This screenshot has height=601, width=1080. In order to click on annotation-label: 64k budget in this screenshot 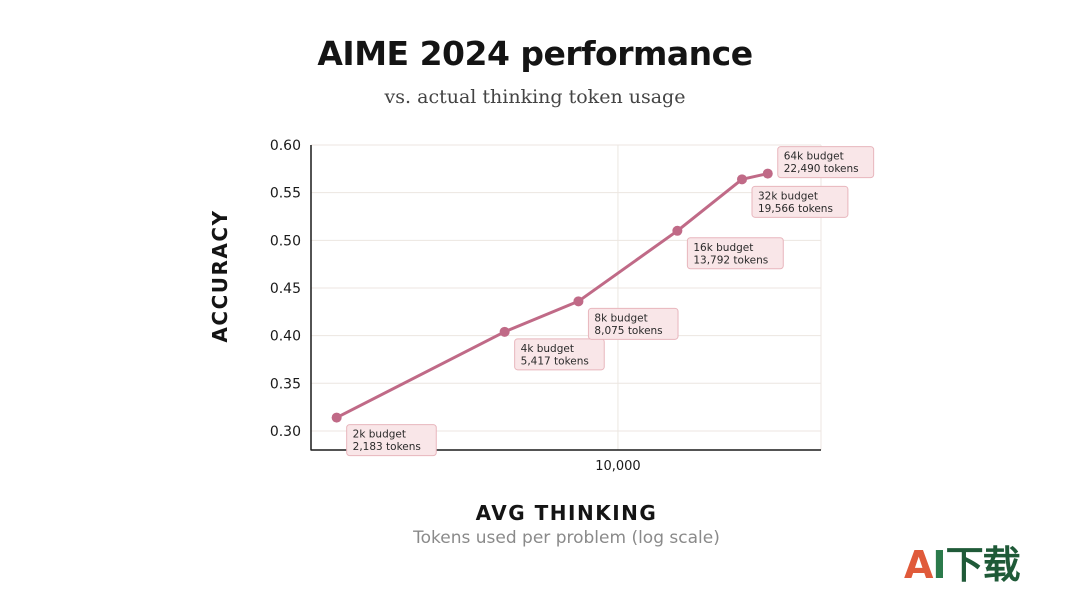, I will do `click(814, 157)`.